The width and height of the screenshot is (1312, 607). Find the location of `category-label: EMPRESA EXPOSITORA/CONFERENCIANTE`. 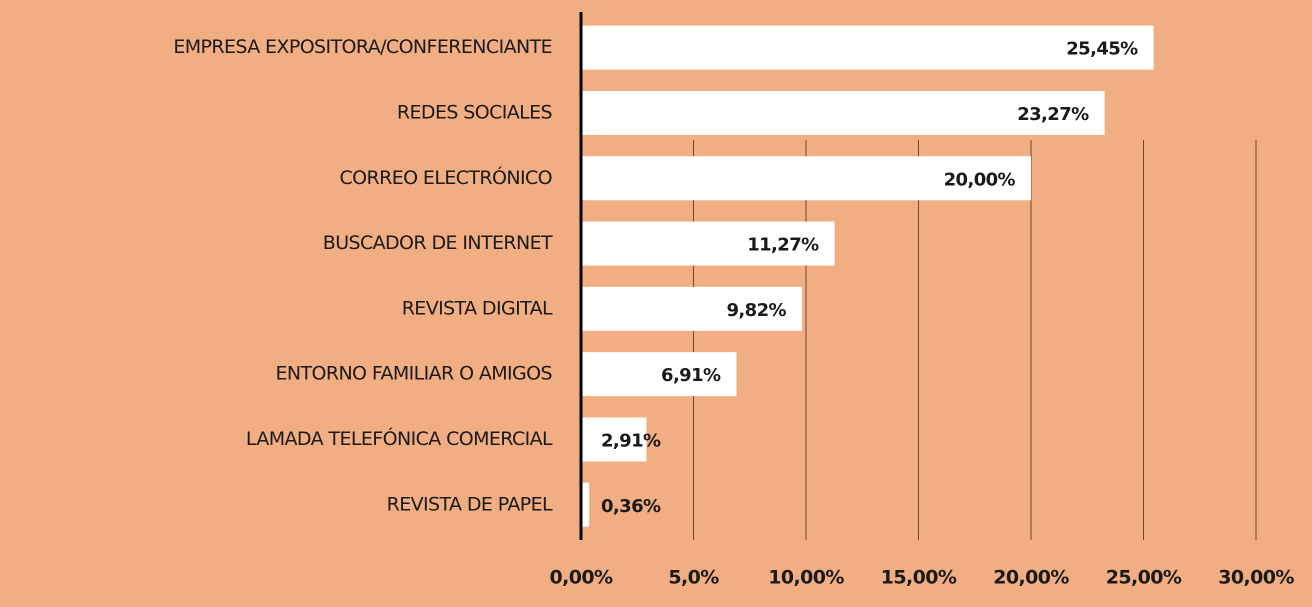

category-label: EMPRESA EXPOSITORA/CONFERENCIANTE is located at coordinates (362, 47).